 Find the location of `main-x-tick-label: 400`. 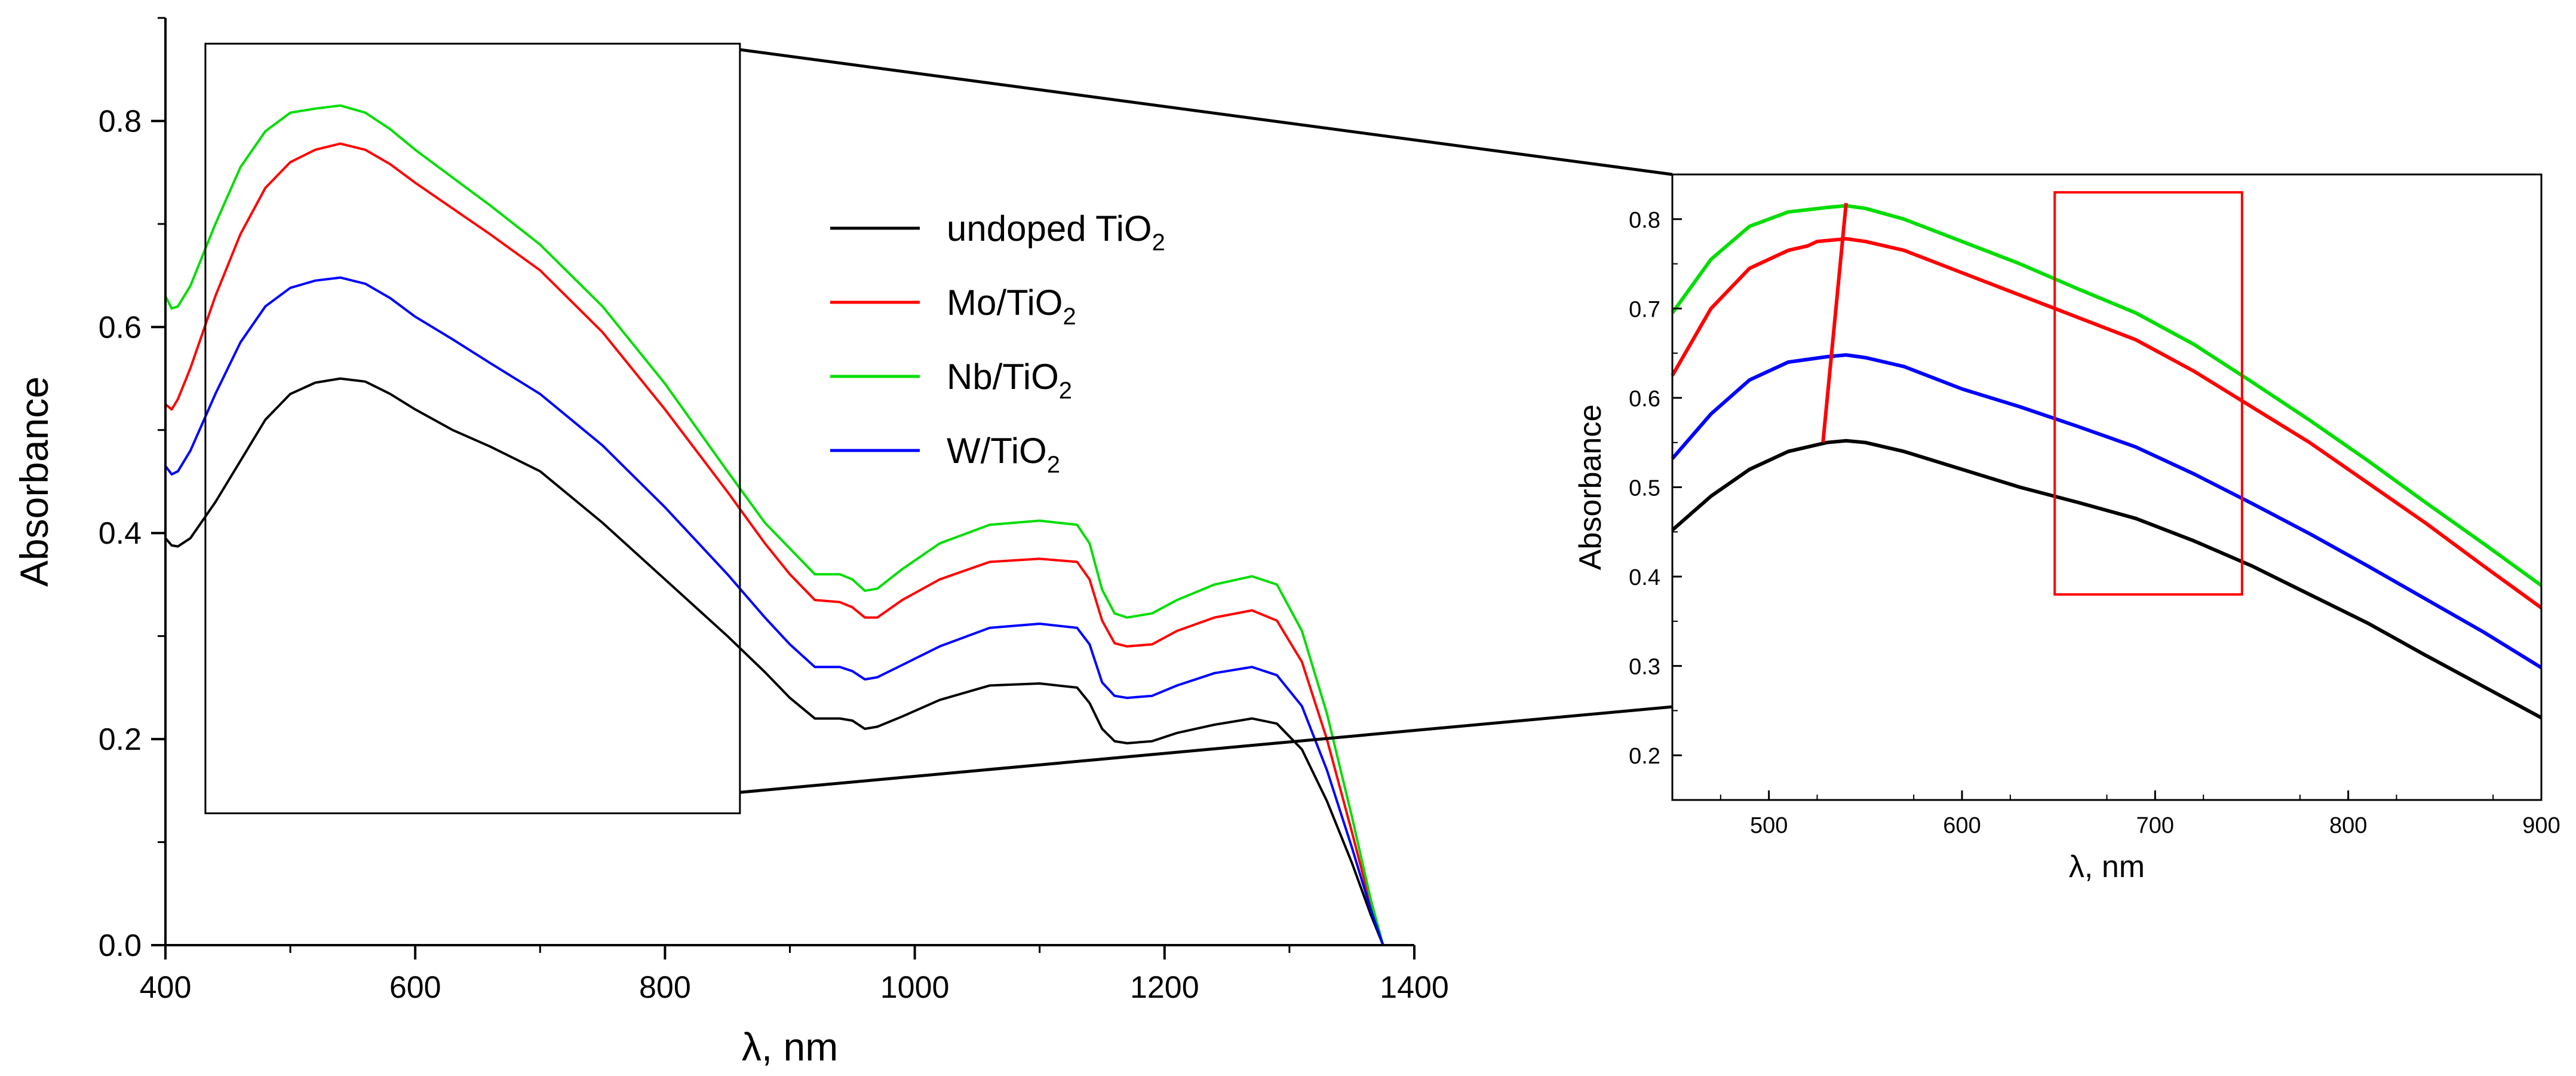

main-x-tick-label: 400 is located at coordinates (166, 988).